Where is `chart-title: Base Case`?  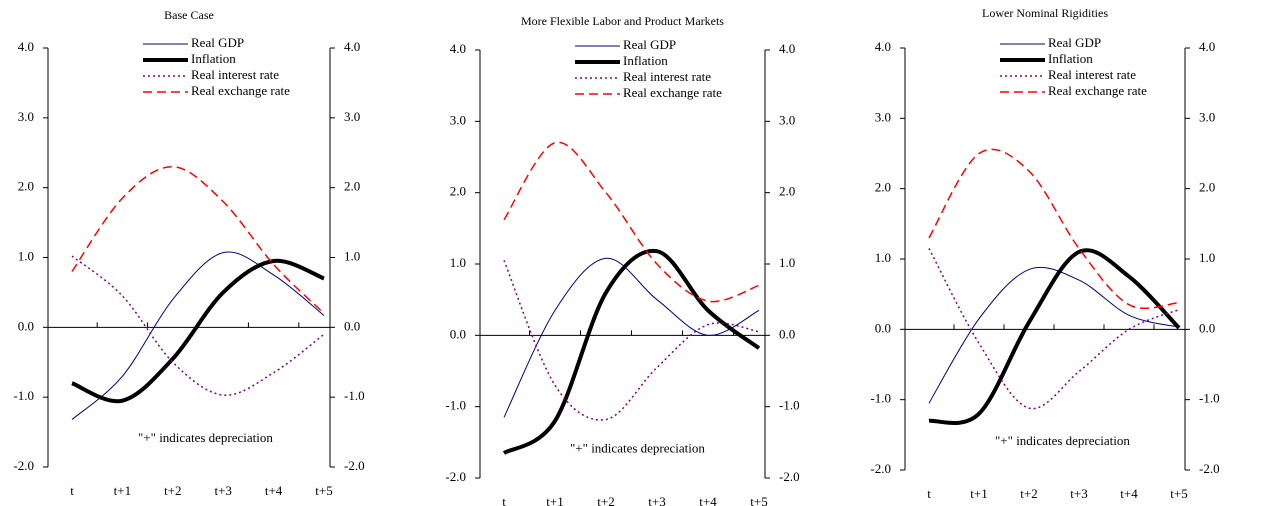 chart-title: Base Case is located at coordinates (189, 15).